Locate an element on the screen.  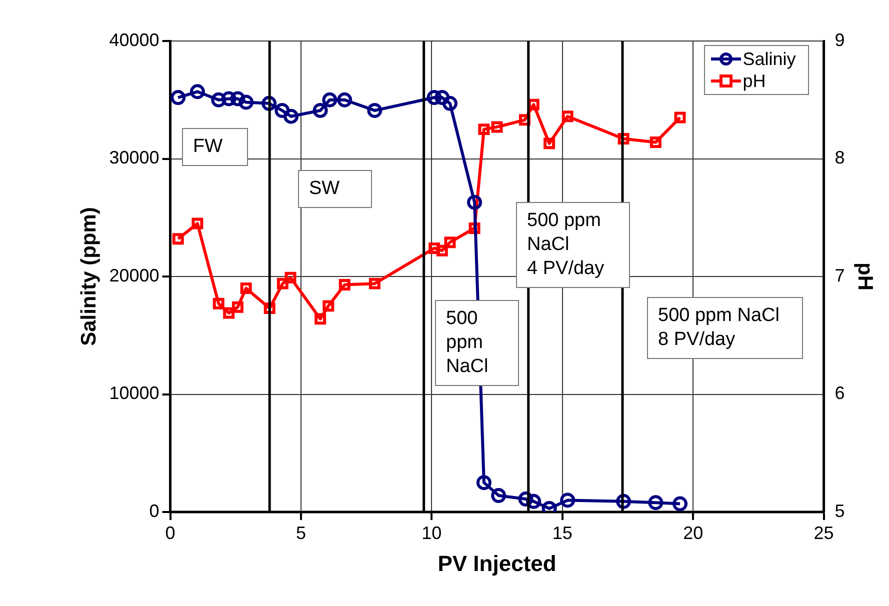
y-tick-label: 10000 is located at coordinates (134, 393).